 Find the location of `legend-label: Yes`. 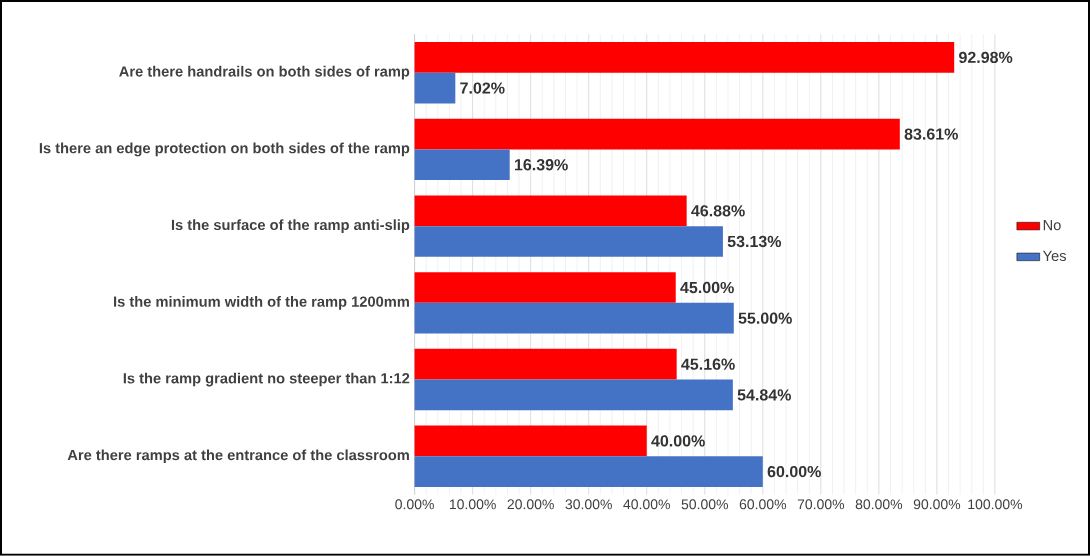

legend-label: Yes is located at coordinates (1054, 256).